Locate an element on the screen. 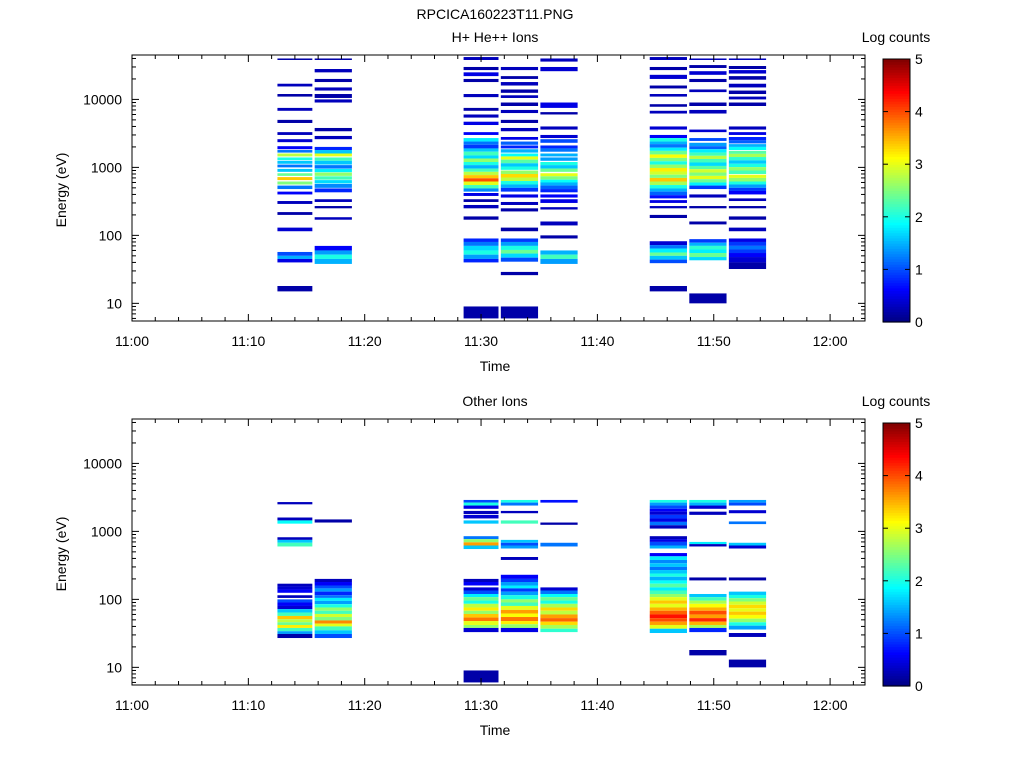  colorbar-tick-label: 1 is located at coordinates (919, 633).